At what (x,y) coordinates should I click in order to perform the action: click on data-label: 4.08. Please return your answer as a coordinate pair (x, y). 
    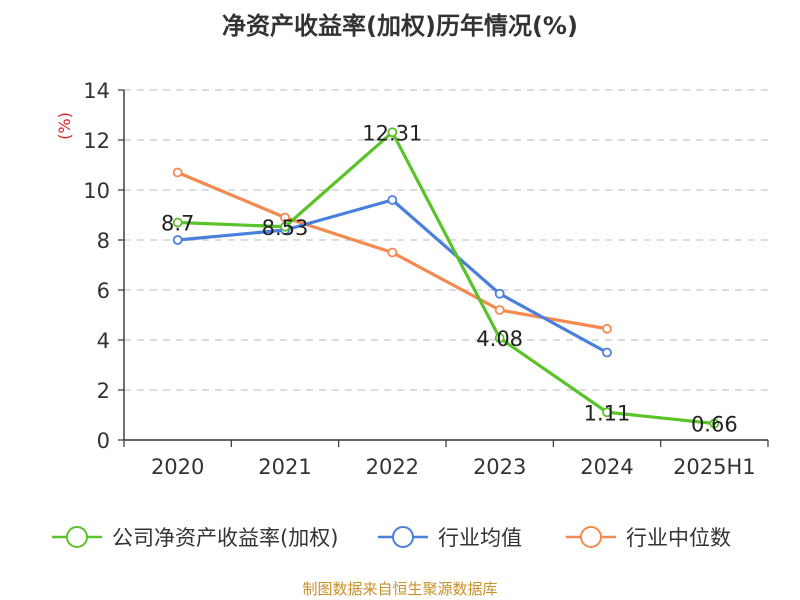
    Looking at the image, I should click on (499, 339).